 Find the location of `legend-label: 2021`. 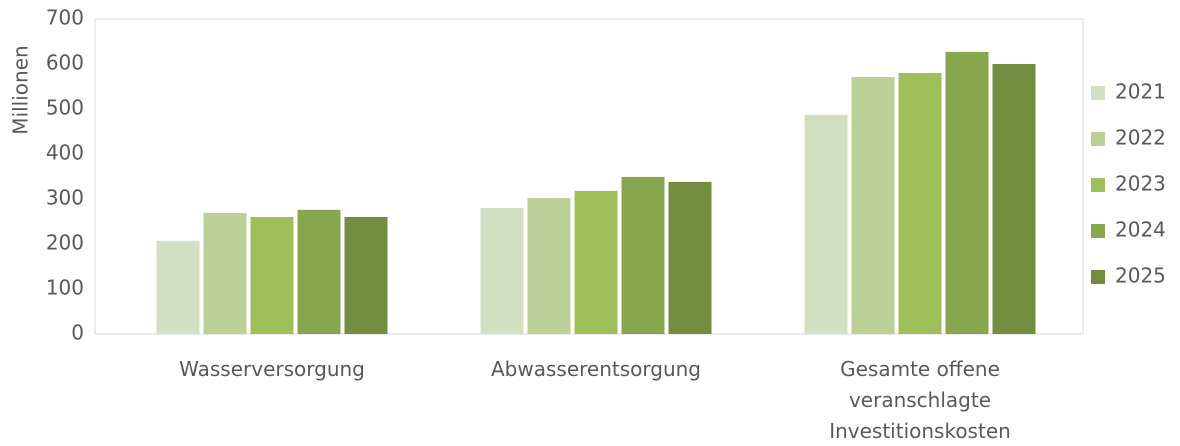

legend-label: 2021 is located at coordinates (1140, 92).